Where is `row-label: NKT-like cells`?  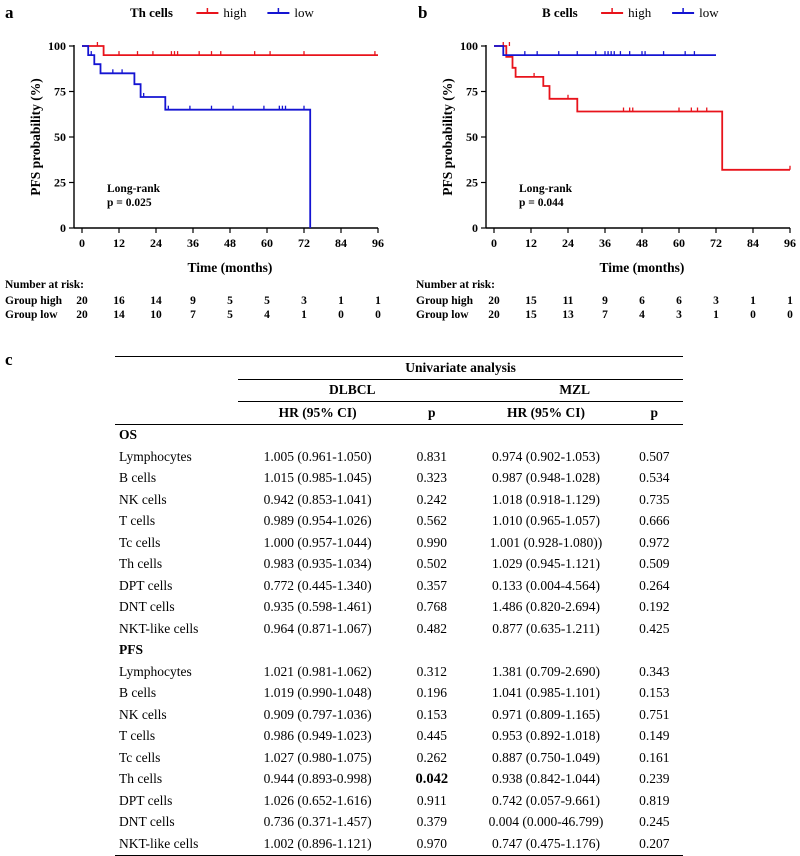 row-label: NKT-like cells is located at coordinates (159, 628).